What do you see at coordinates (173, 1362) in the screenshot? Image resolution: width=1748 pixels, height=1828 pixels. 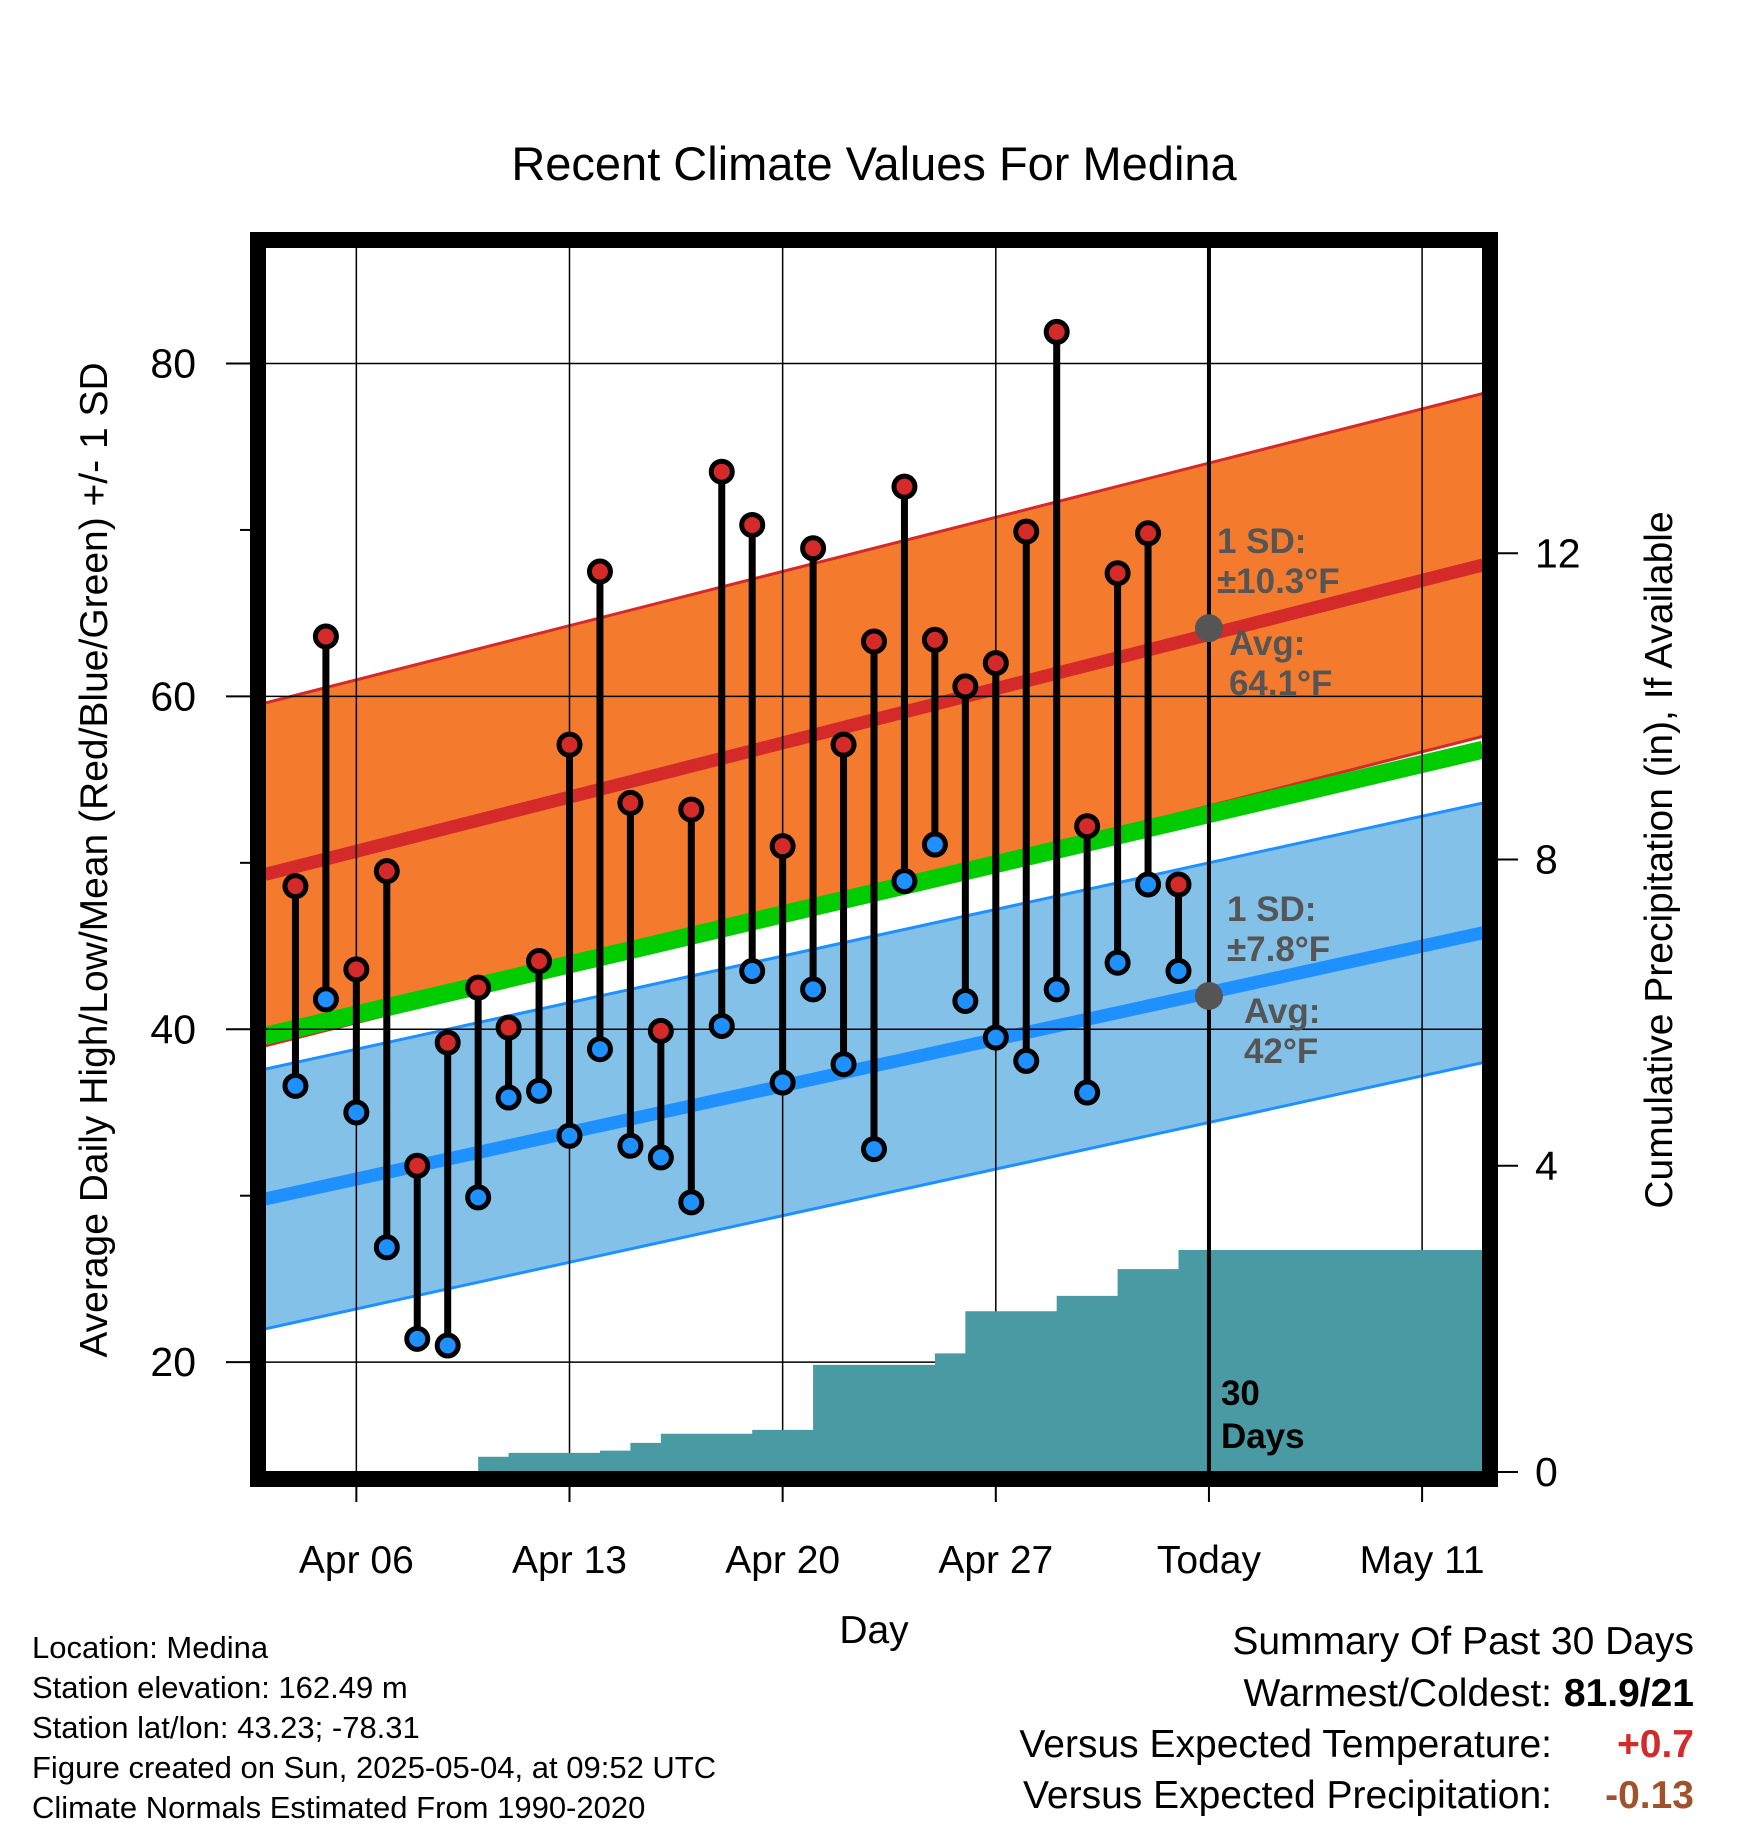 I see `y-tick-label: 20` at bounding box center [173, 1362].